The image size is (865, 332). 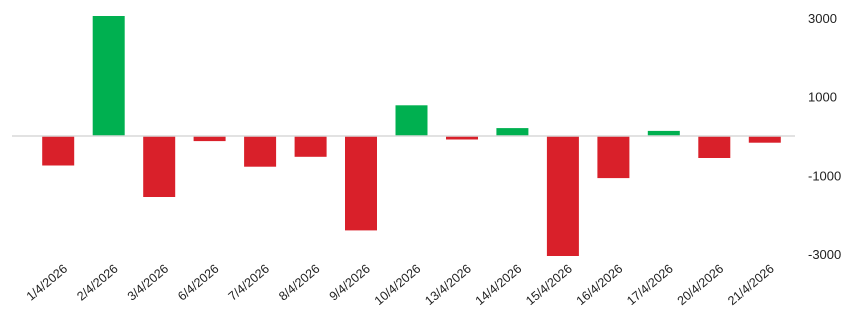 I want to click on bar-21-4-2026, so click(x=764, y=139).